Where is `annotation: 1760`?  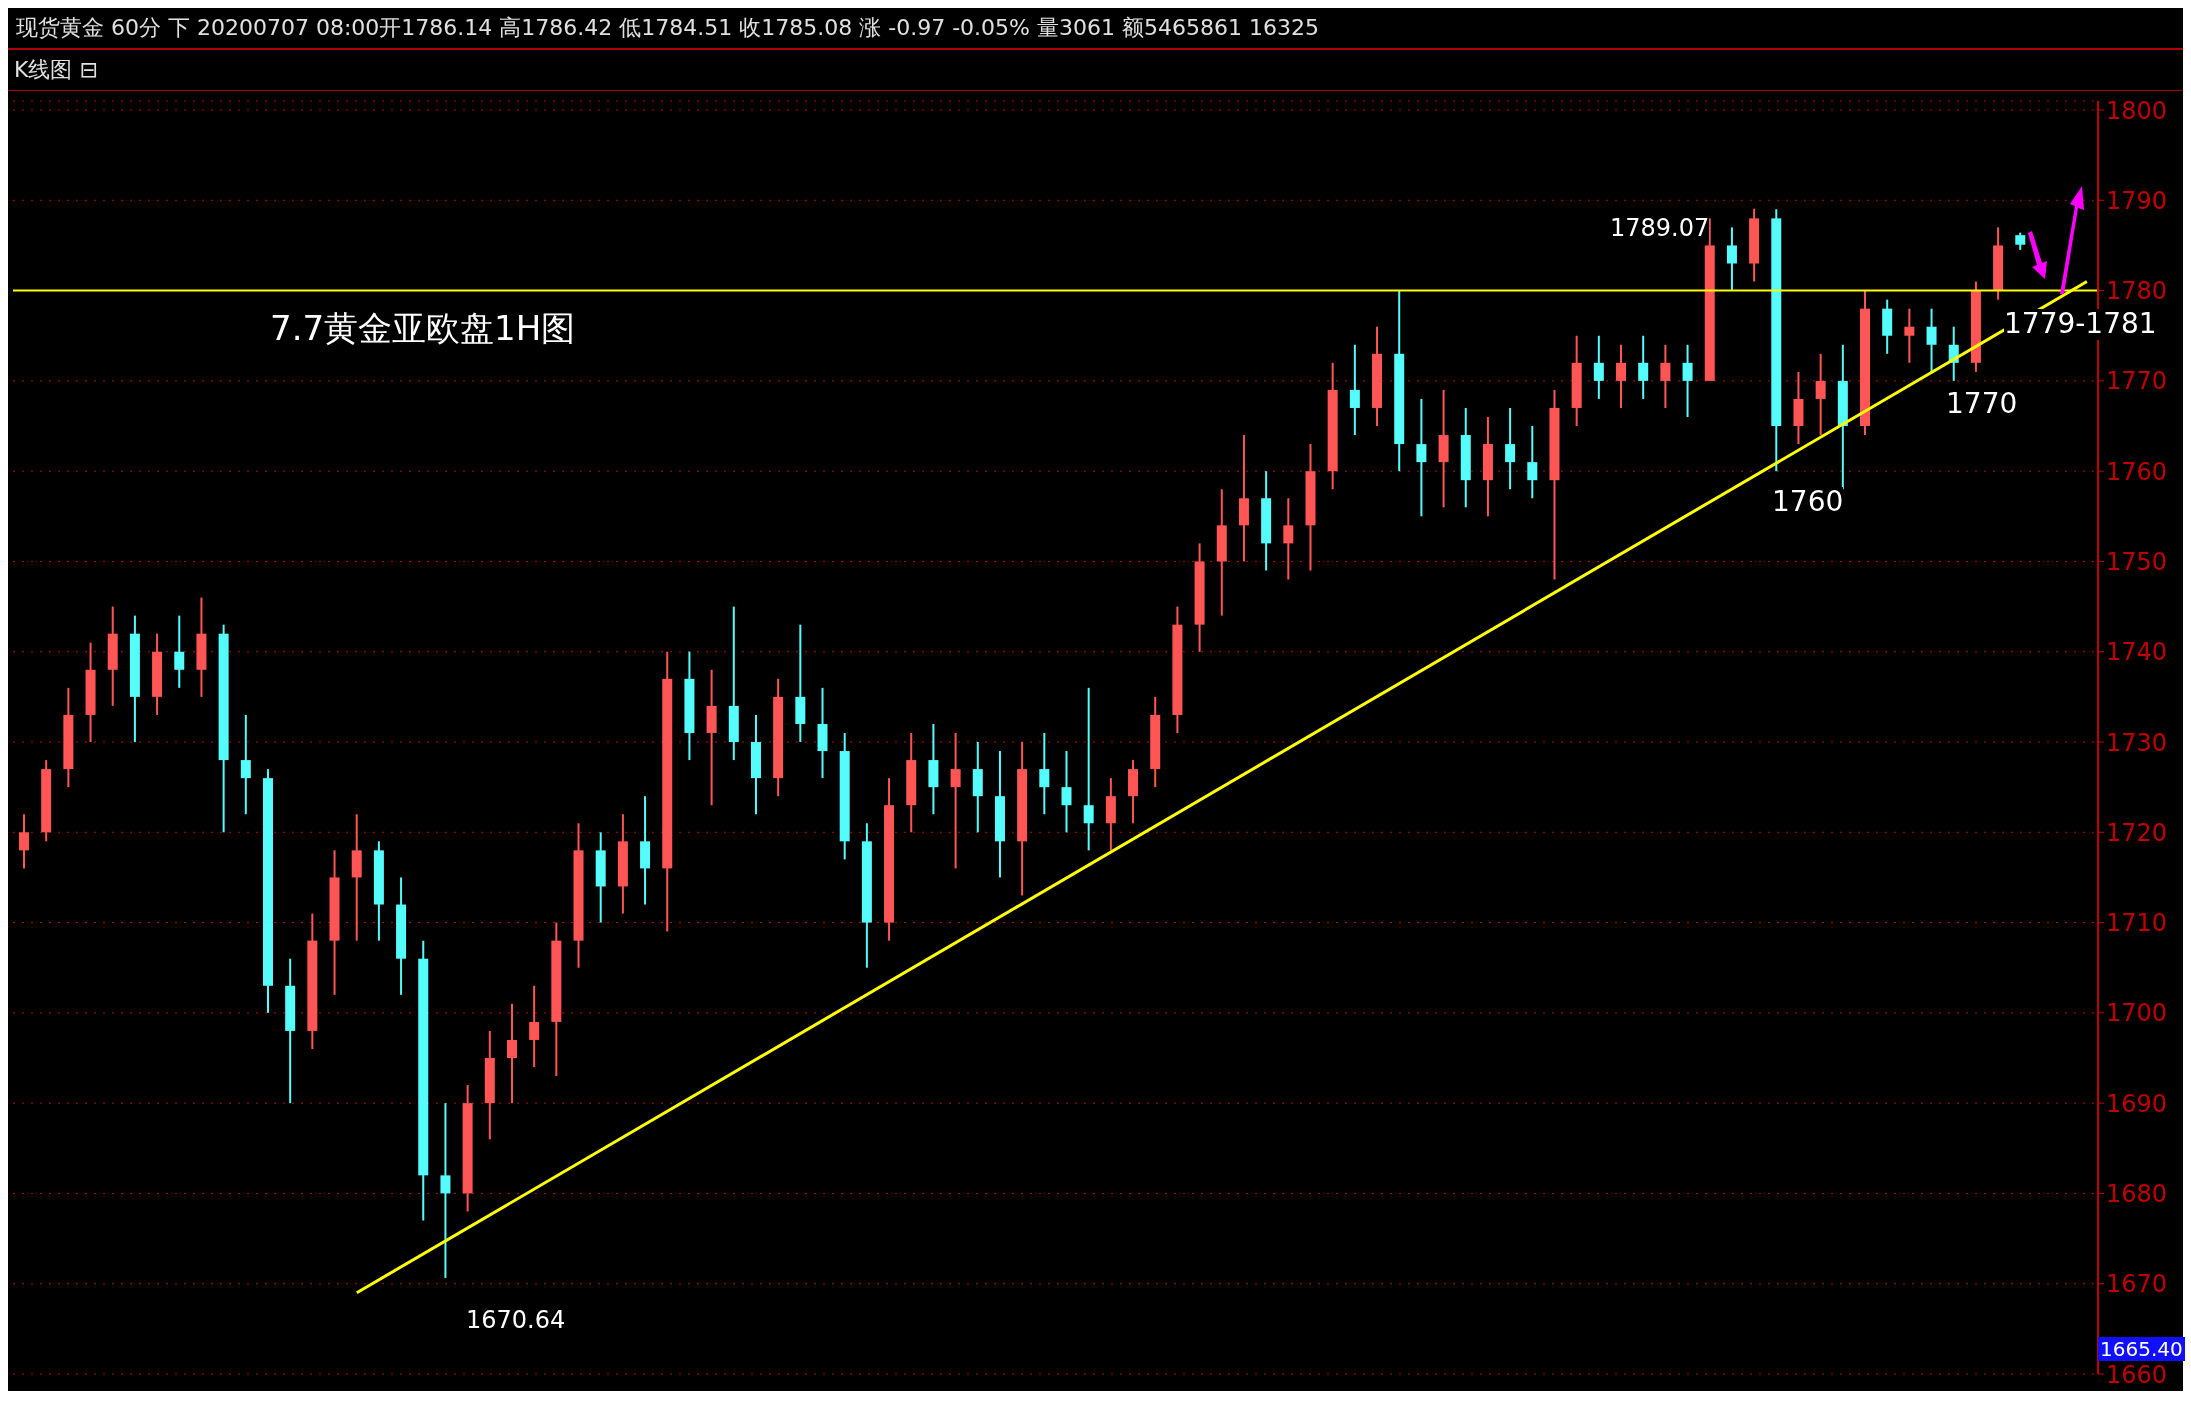 annotation: 1760 is located at coordinates (1808, 501).